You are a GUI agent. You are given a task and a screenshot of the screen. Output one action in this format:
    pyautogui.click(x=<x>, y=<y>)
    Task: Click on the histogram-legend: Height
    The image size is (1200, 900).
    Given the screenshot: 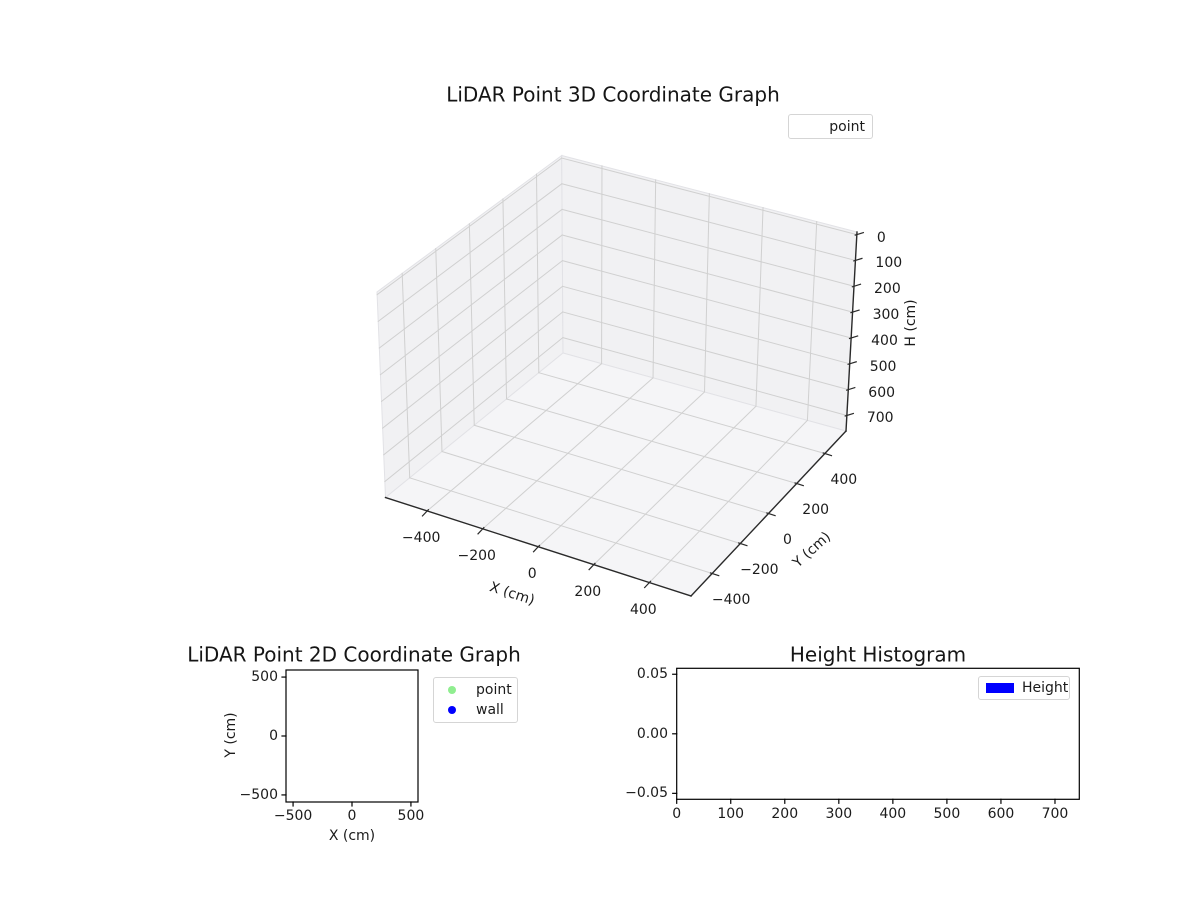 What is the action you would take?
    pyautogui.click(x=1024, y=688)
    